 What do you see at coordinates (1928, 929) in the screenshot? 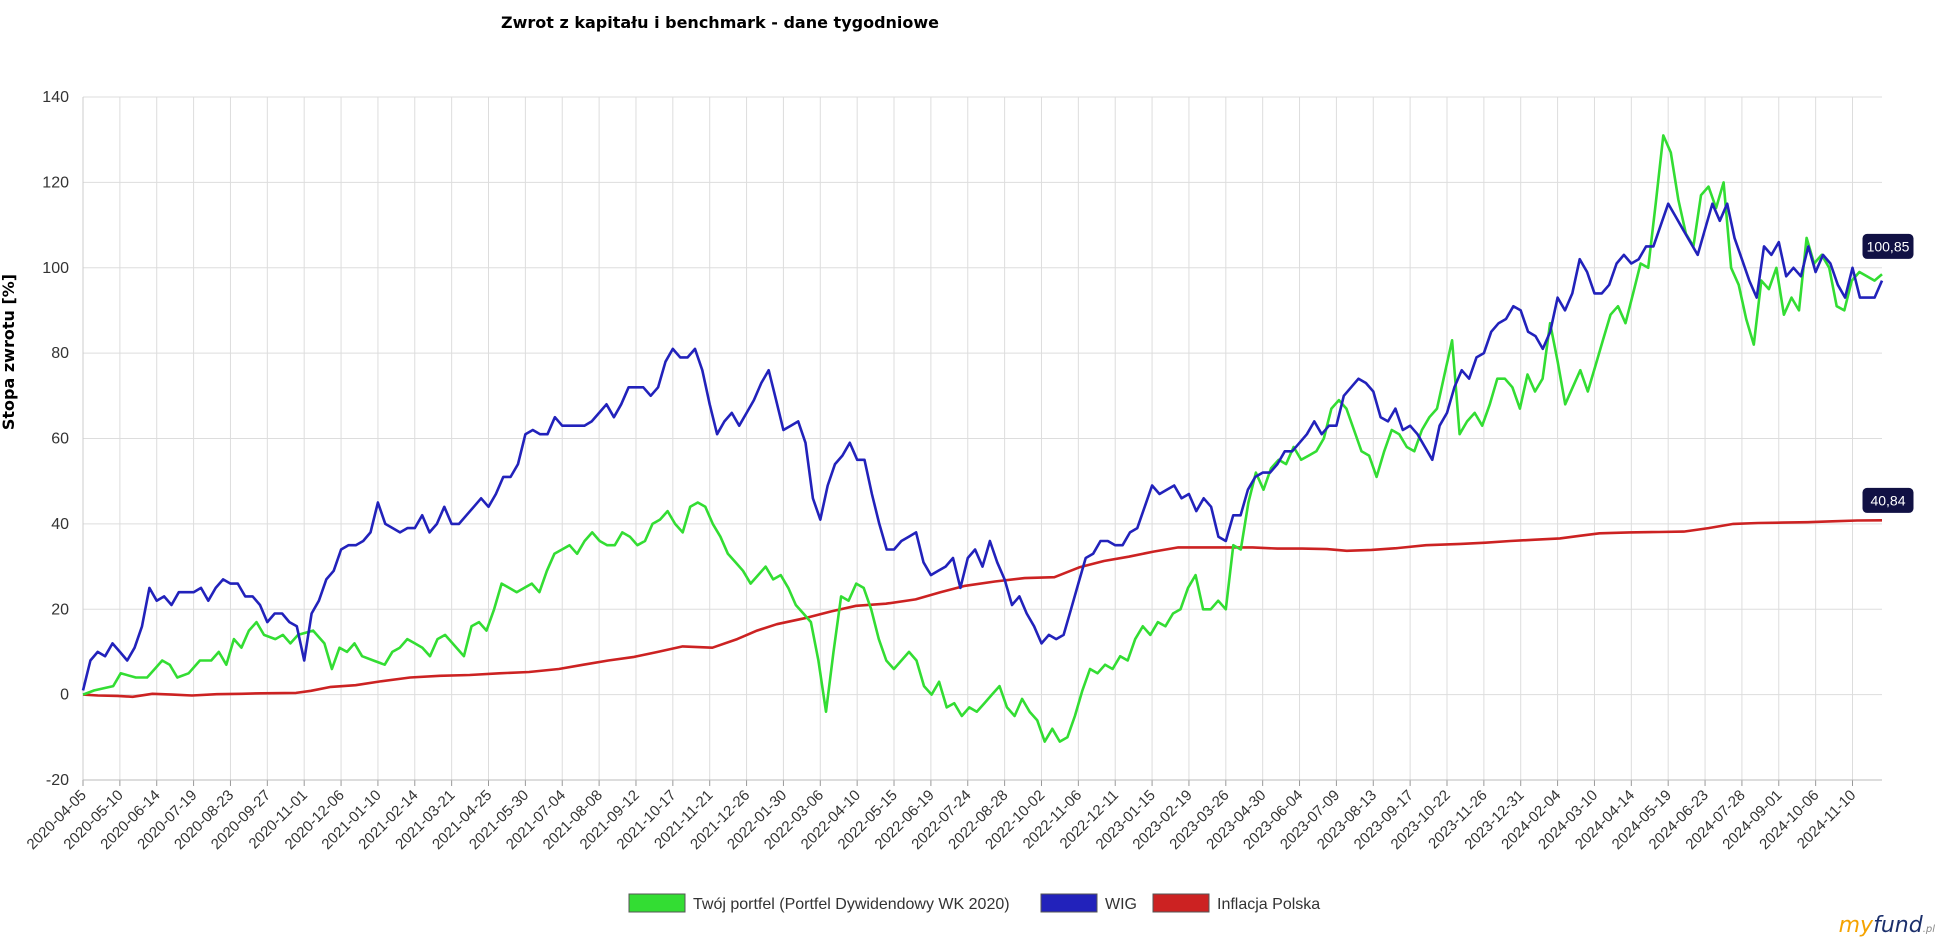
I see `logo-pl: .pl` at bounding box center [1928, 929].